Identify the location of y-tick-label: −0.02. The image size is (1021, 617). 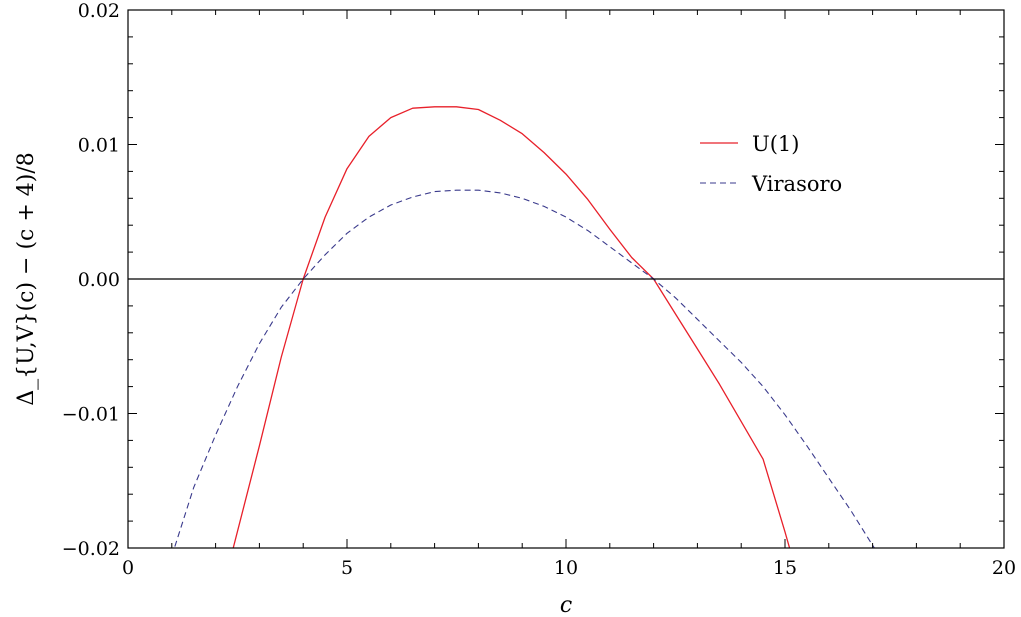
(91, 549).